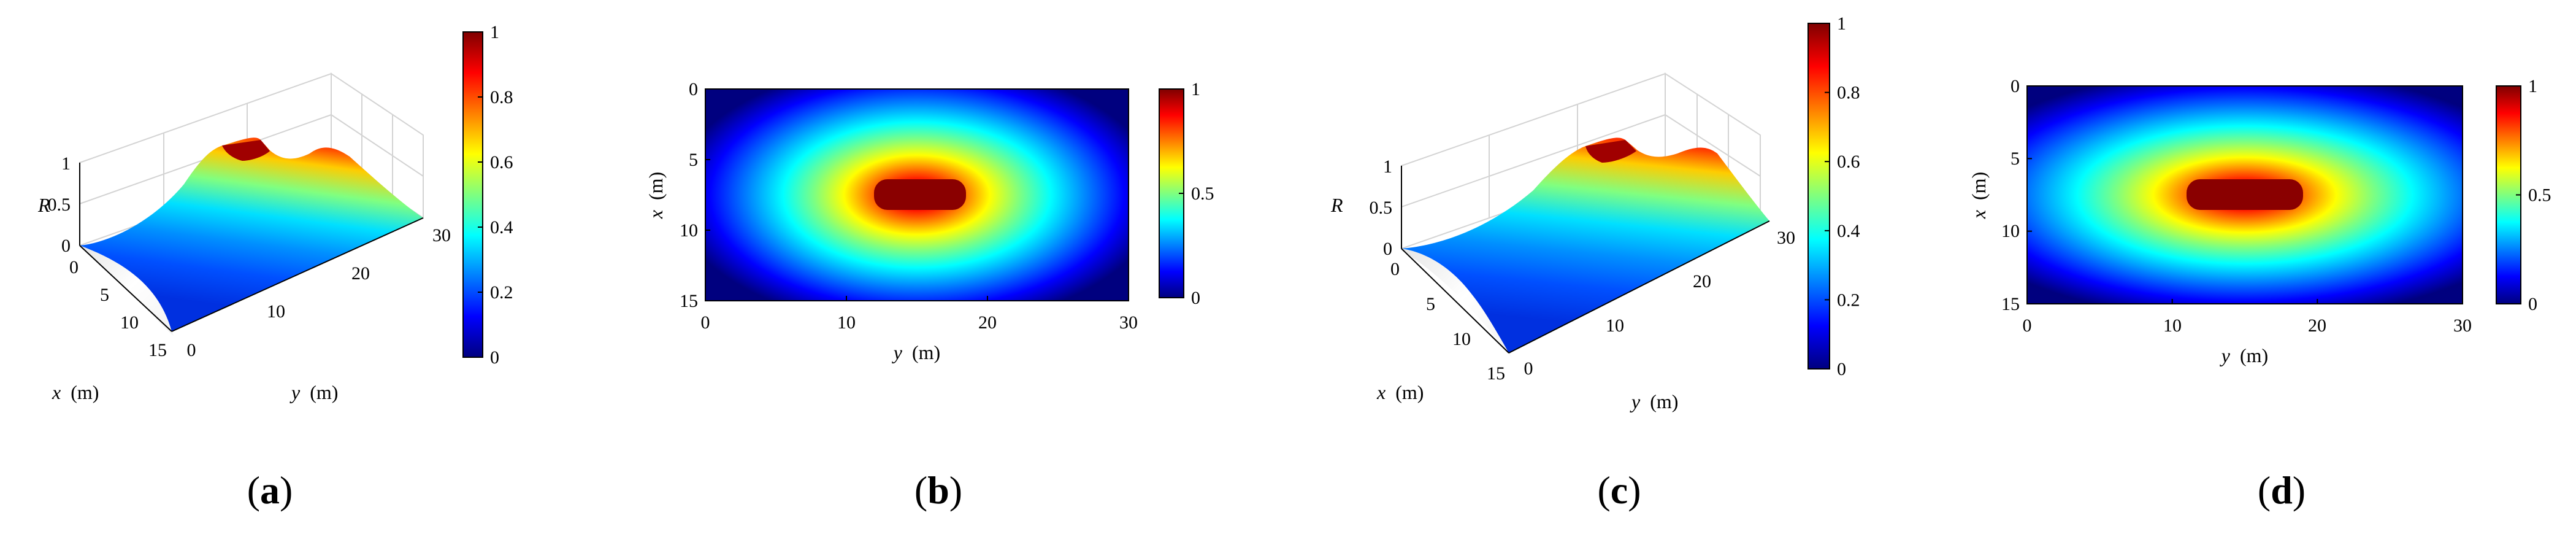  Describe the element at coordinates (689, 230) in the screenshot. I see `panel-b-y-tick: 10` at that location.